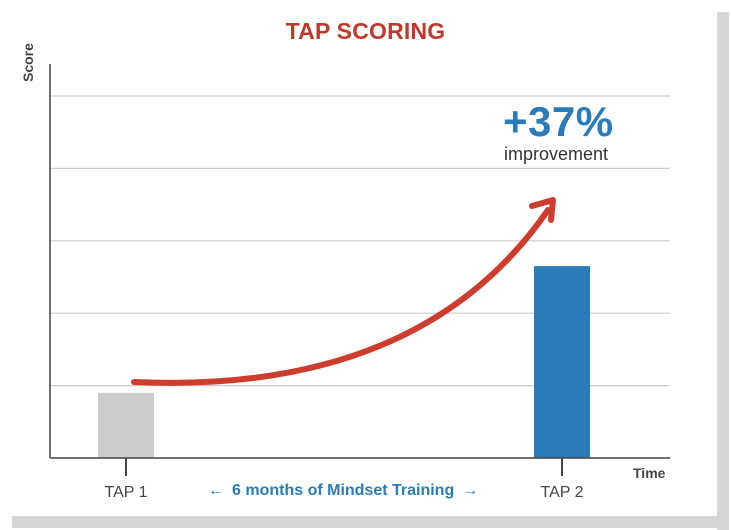 Image resolution: width=731 pixels, height=530 pixels. What do you see at coordinates (28, 62) in the screenshot?
I see `y-axis-label: Score` at bounding box center [28, 62].